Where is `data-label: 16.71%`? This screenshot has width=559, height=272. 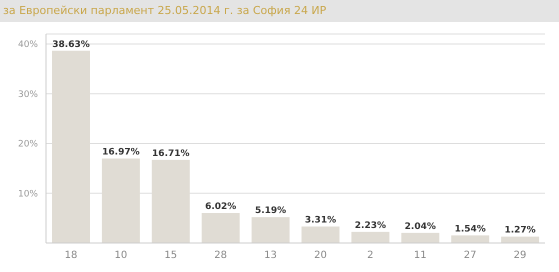 data-label: 16.71% is located at coordinates (171, 153).